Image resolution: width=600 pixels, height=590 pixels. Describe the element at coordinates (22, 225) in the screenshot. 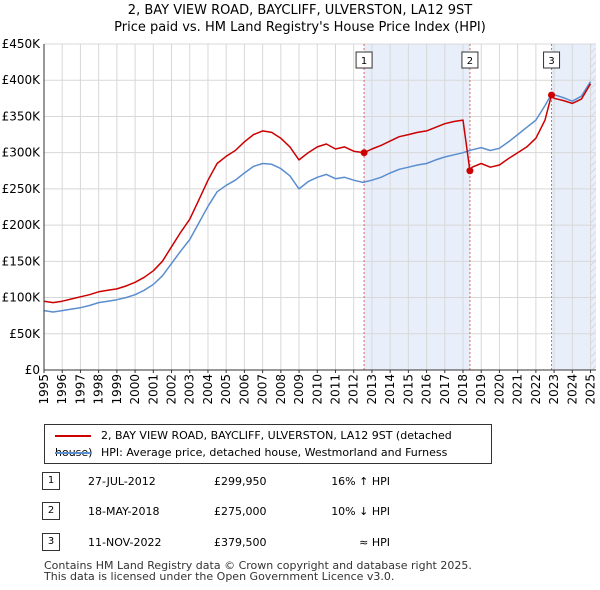

I see `y-tick-label: £200K` at that location.